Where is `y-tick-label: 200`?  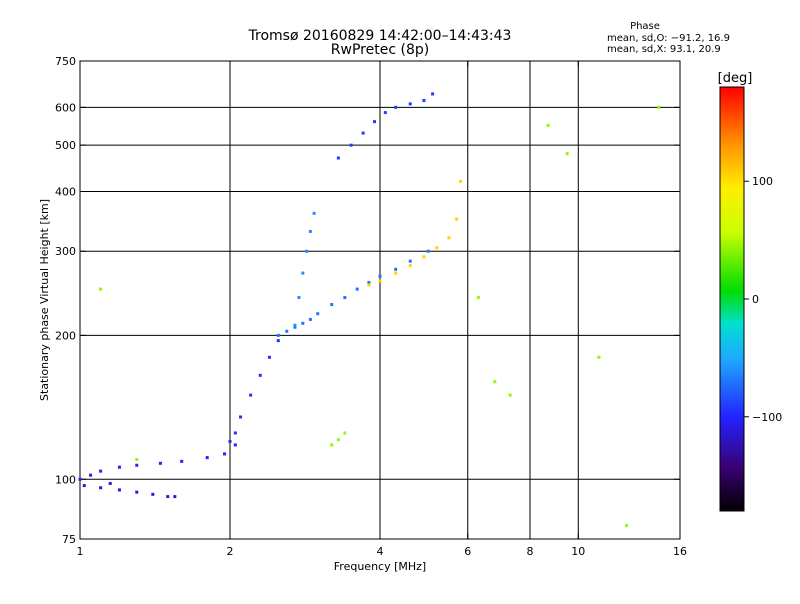
y-tick-label: 200 is located at coordinates (65, 335).